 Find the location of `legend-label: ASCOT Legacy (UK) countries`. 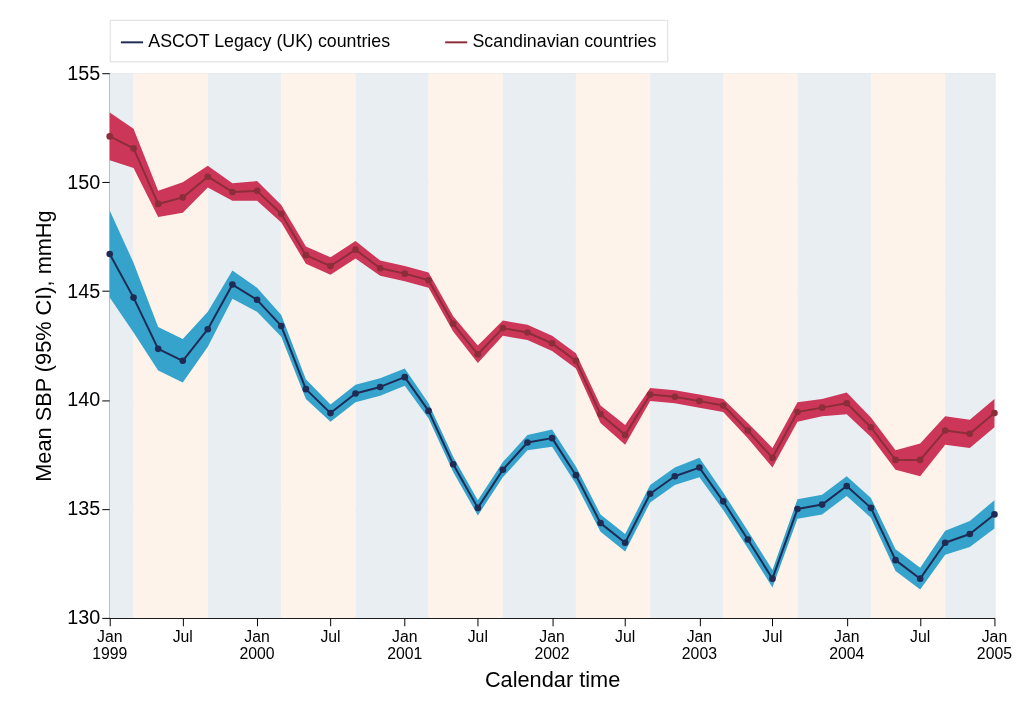

legend-label: ASCOT Legacy (UK) countries is located at coordinates (269, 41).